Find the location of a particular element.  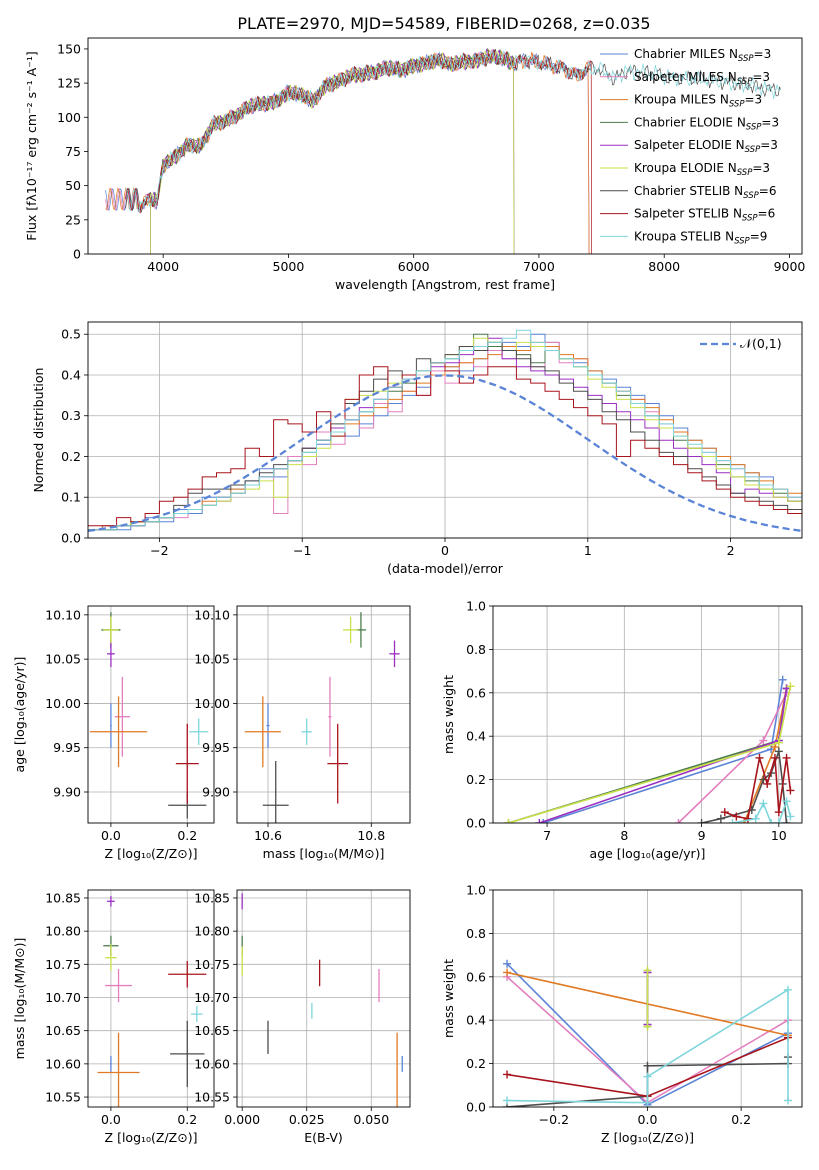

y-tick-label: 0.3 is located at coordinates (71, 415).